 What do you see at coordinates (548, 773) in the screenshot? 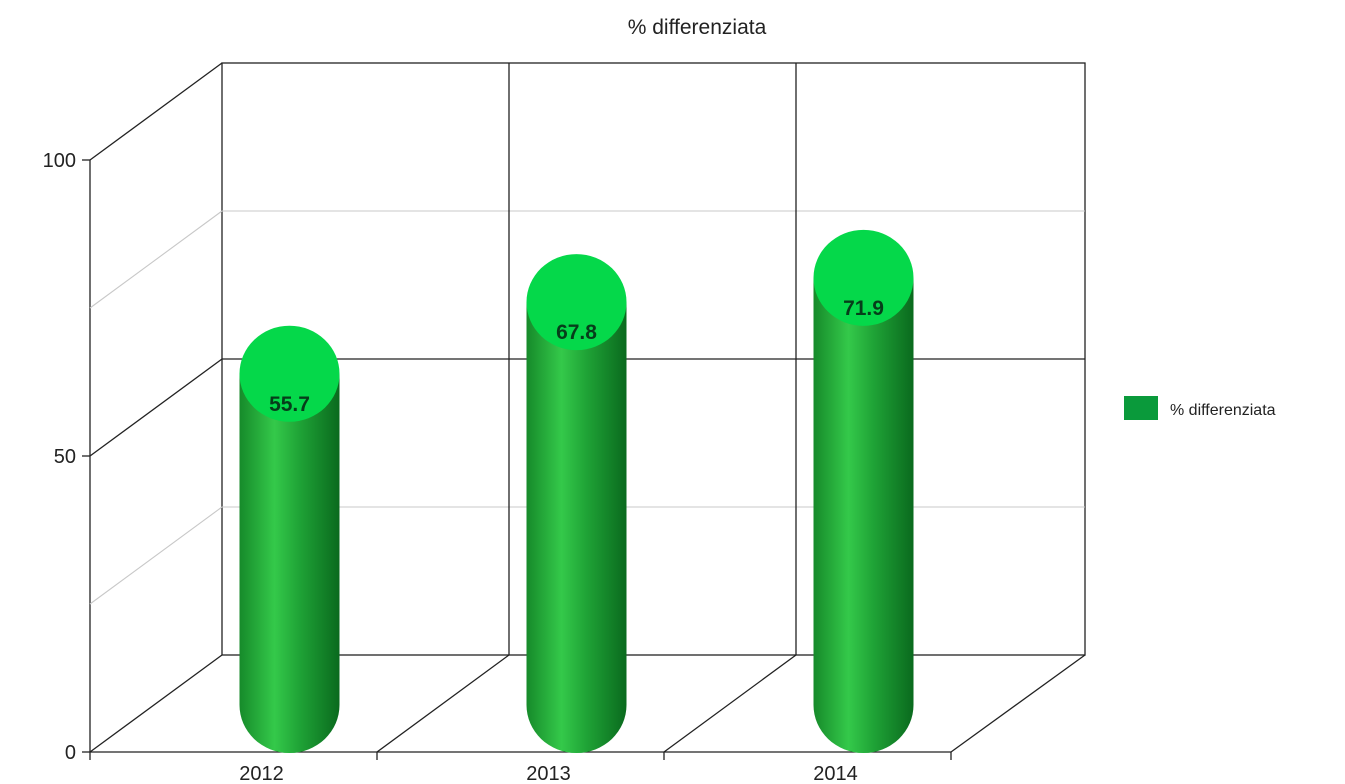
I see `x-tick-label: 2013` at bounding box center [548, 773].